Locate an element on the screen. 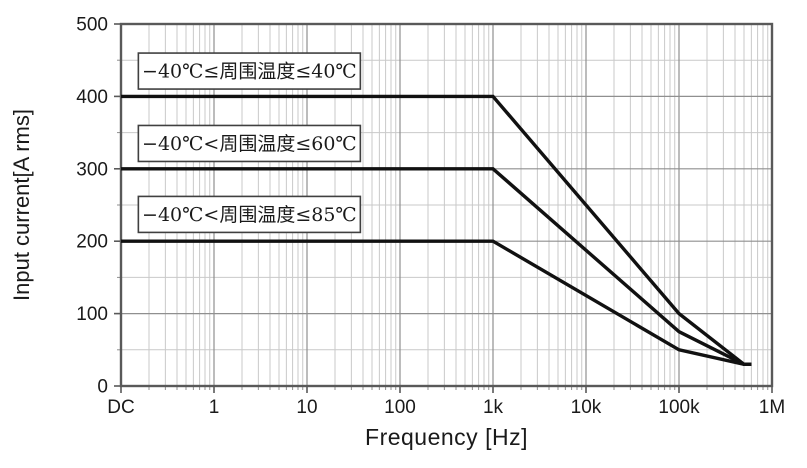 The height and width of the screenshot is (468, 807). x-tick-label: 10k is located at coordinates (586, 407).